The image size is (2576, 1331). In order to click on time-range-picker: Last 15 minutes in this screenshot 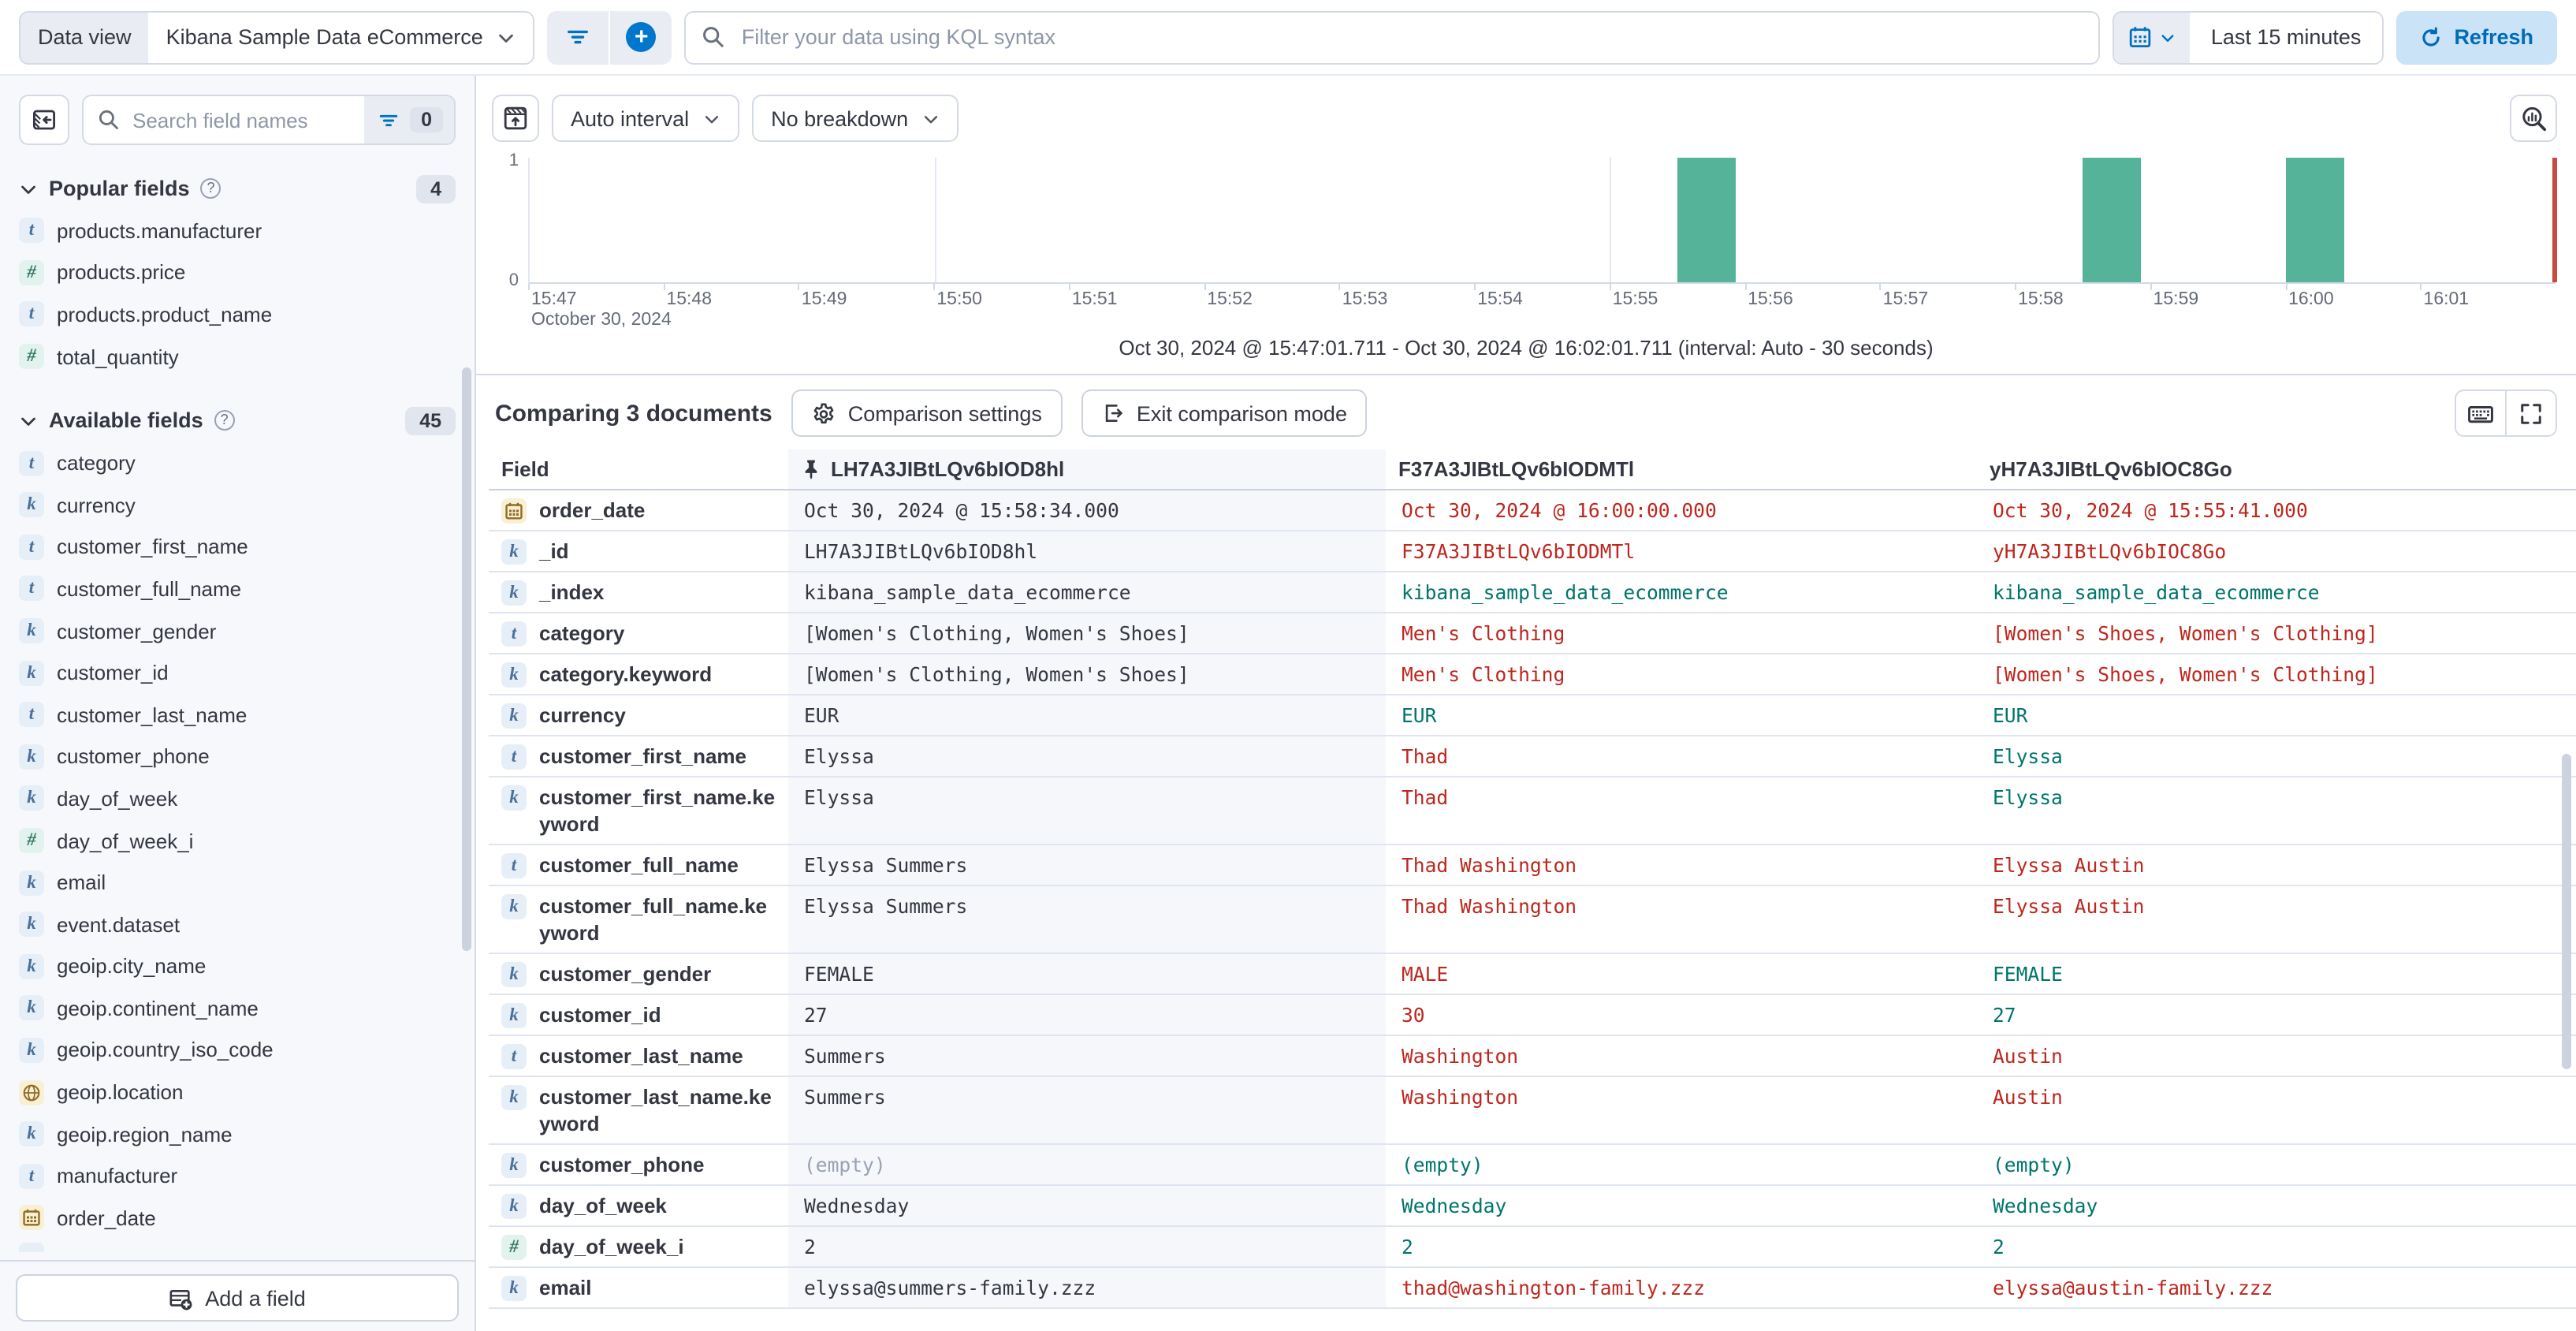, I will do `click(2248, 37)`.